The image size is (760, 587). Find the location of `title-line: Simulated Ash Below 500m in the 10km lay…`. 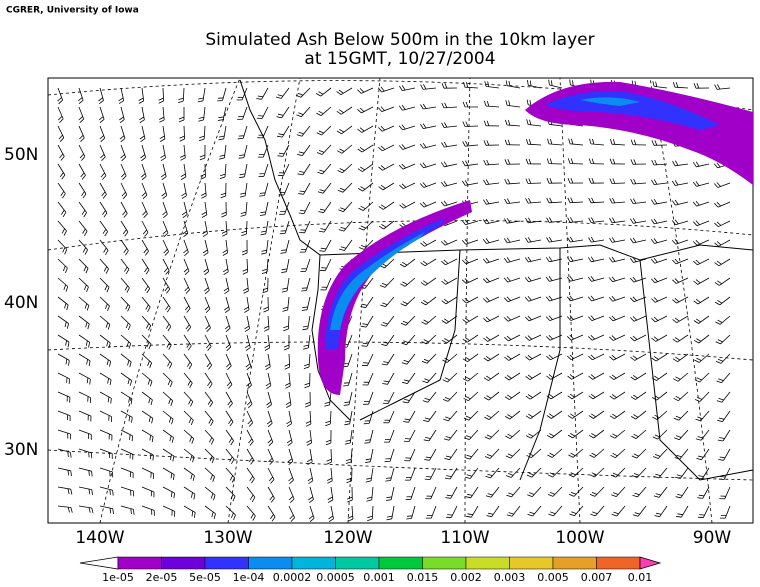

title-line: Simulated Ash Below 500m in the 10km lay… is located at coordinates (399, 40).